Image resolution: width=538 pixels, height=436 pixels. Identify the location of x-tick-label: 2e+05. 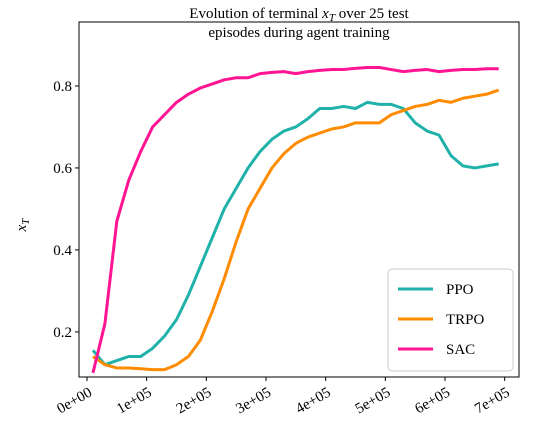
(194, 401).